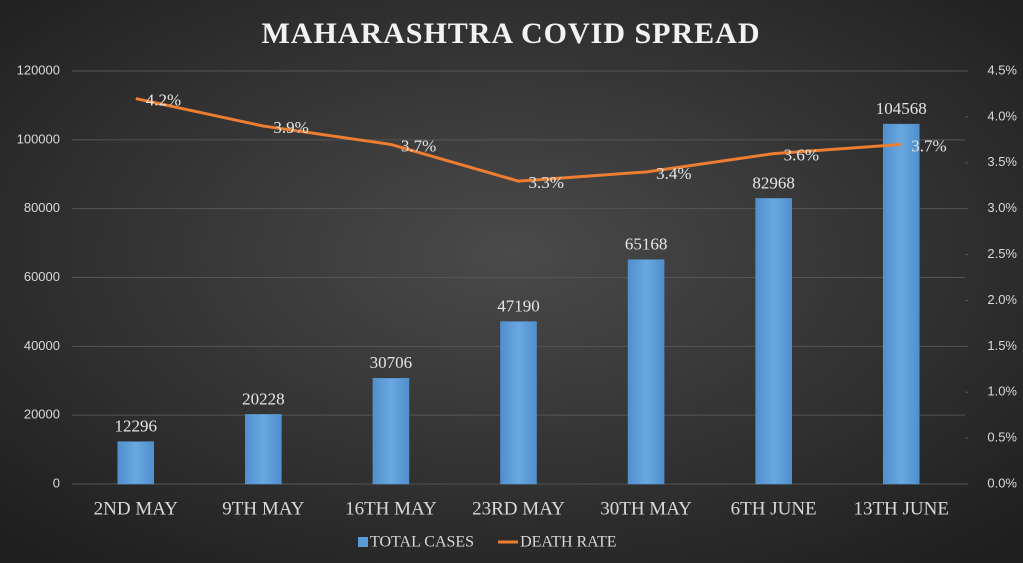  What do you see at coordinates (518, 305) in the screenshot?
I see `data-label: 47190` at bounding box center [518, 305].